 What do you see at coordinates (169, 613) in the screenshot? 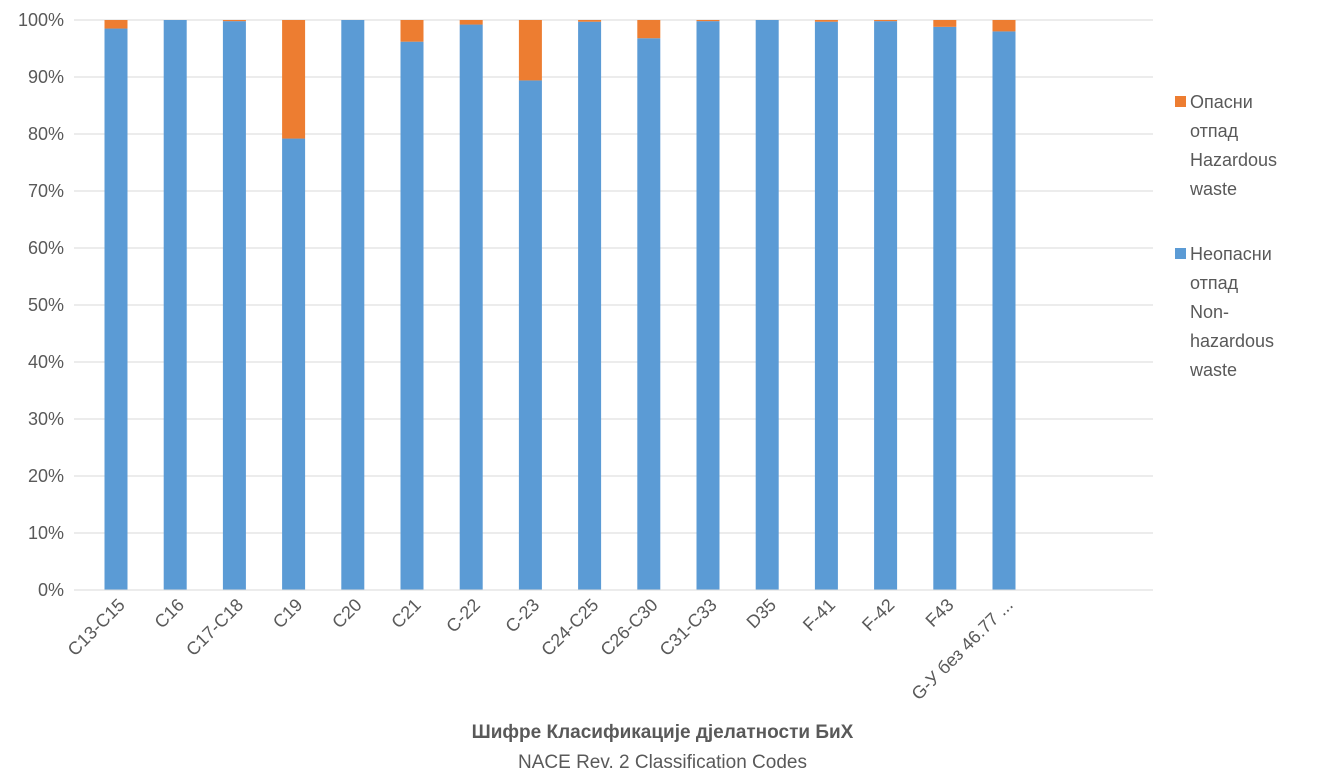
I see `x-tick-label: C16` at bounding box center [169, 613].